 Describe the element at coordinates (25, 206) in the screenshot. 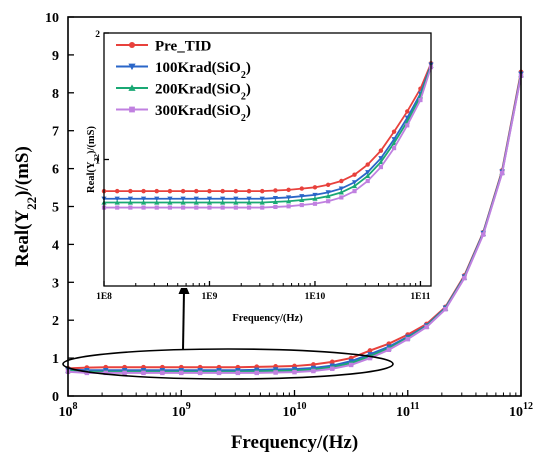

I see `main-y-axis-title: Real(Y22)/(mS)` at that location.